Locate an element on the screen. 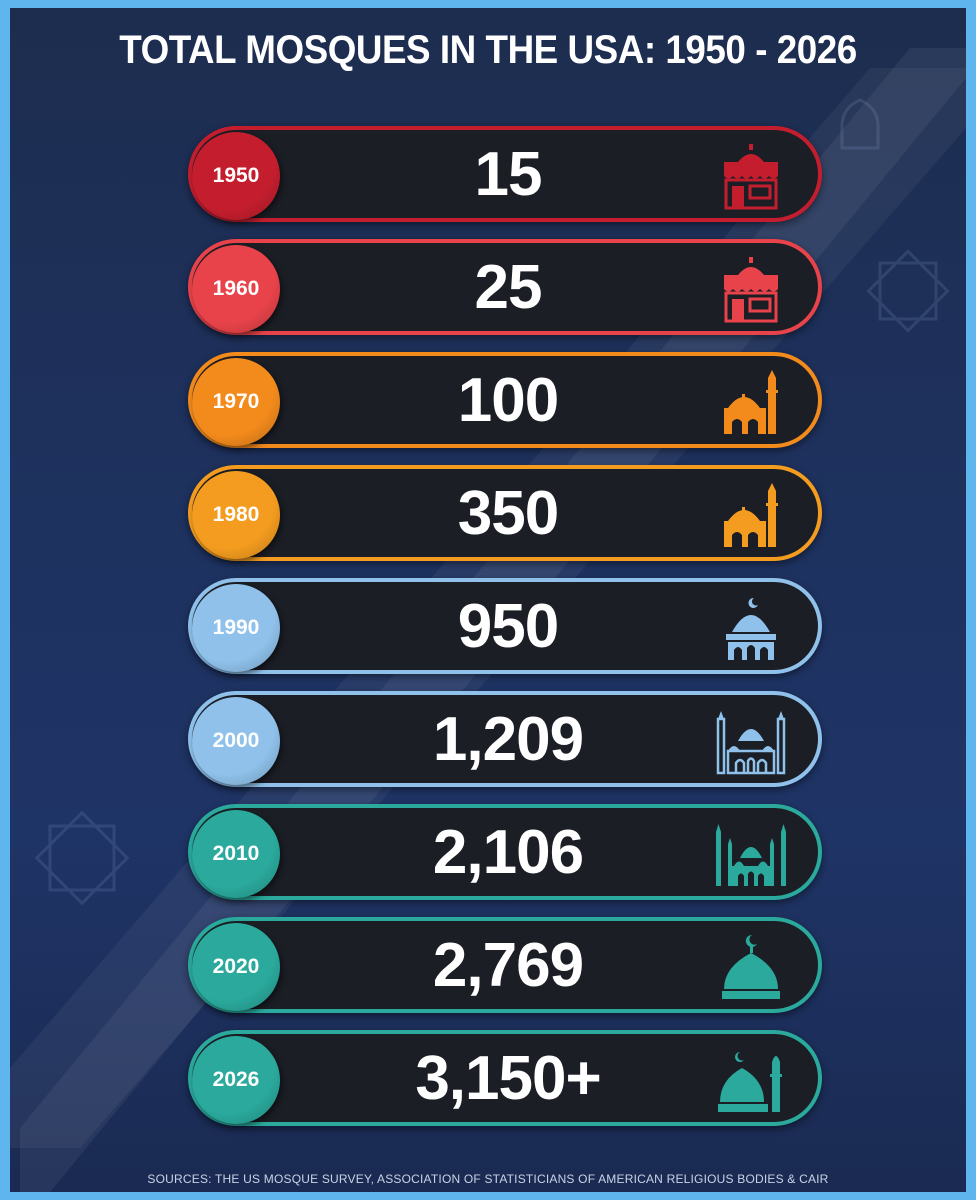 This screenshot has width=976, height=1200. mosque-count: 3,150+ is located at coordinates (508, 1078).